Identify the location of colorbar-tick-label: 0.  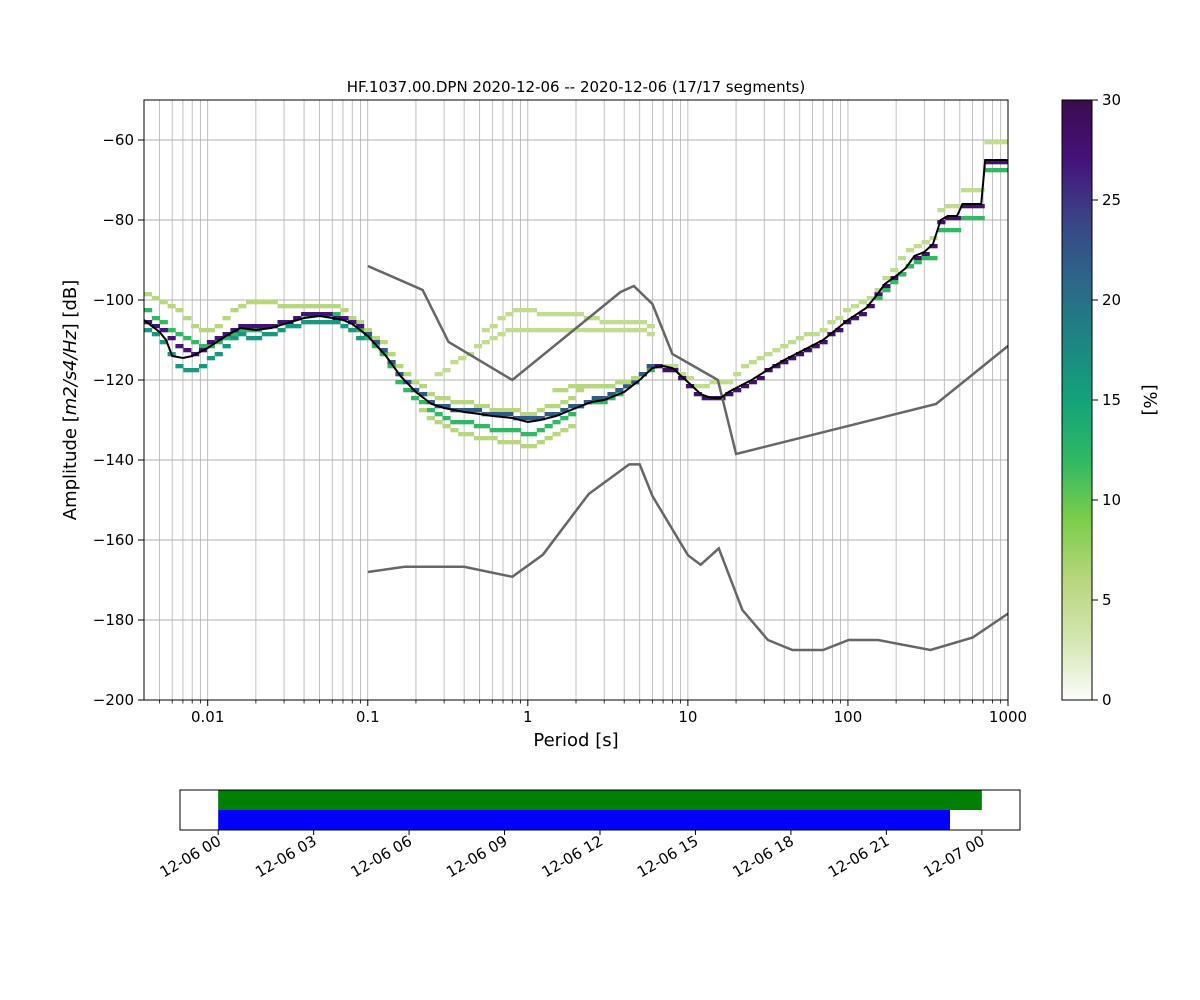
(1107, 700).